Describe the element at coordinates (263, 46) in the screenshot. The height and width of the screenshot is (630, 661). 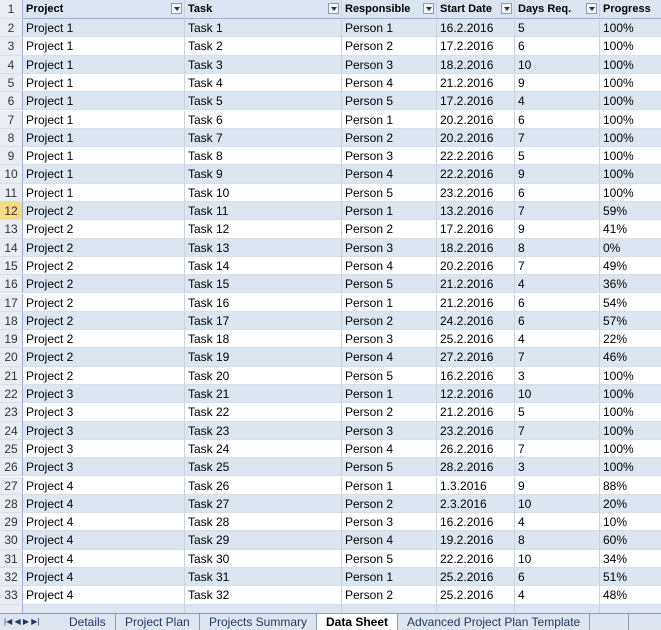
I see `cell: Task 2` at that location.